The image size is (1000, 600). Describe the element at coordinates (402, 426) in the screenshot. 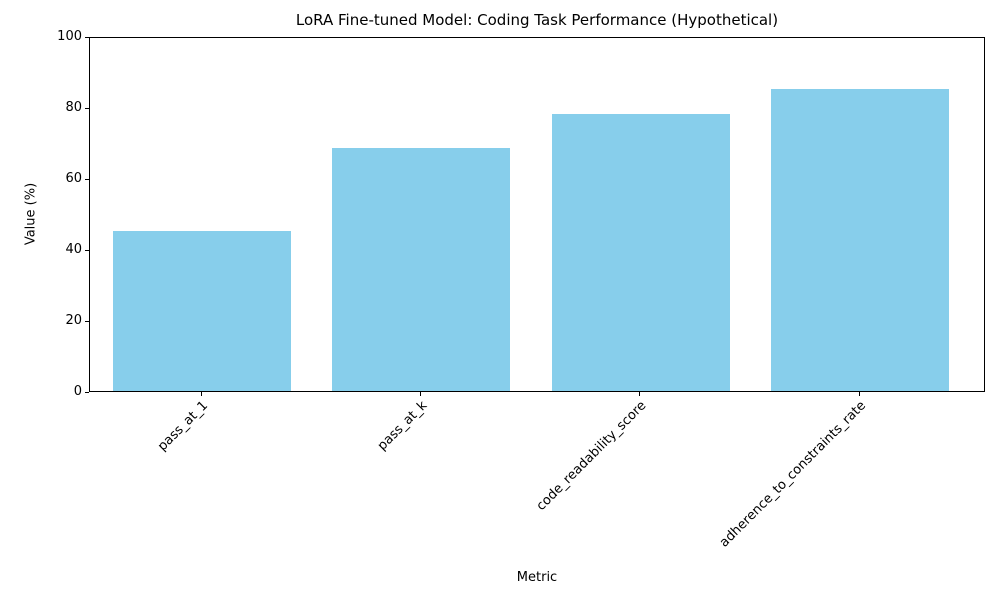

I see `x-tick-label: pass_at_k` at that location.